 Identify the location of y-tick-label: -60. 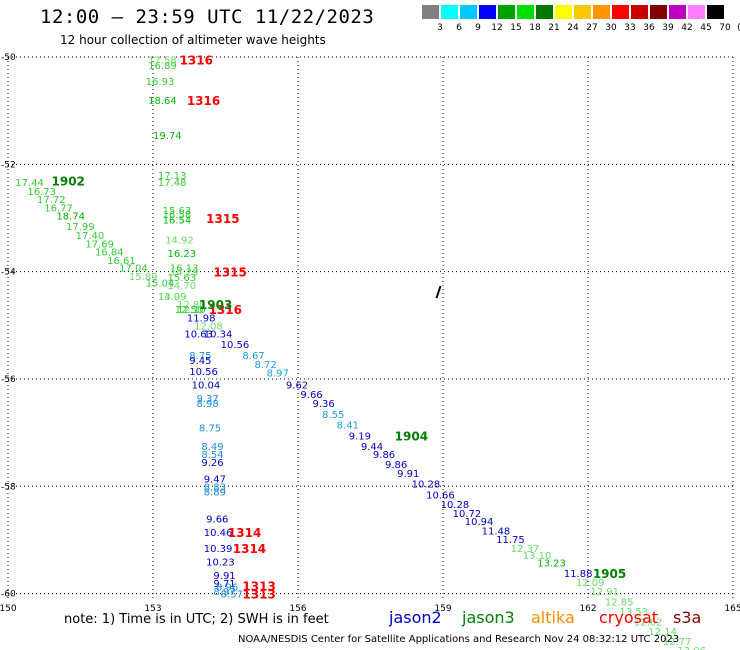
(8, 595).